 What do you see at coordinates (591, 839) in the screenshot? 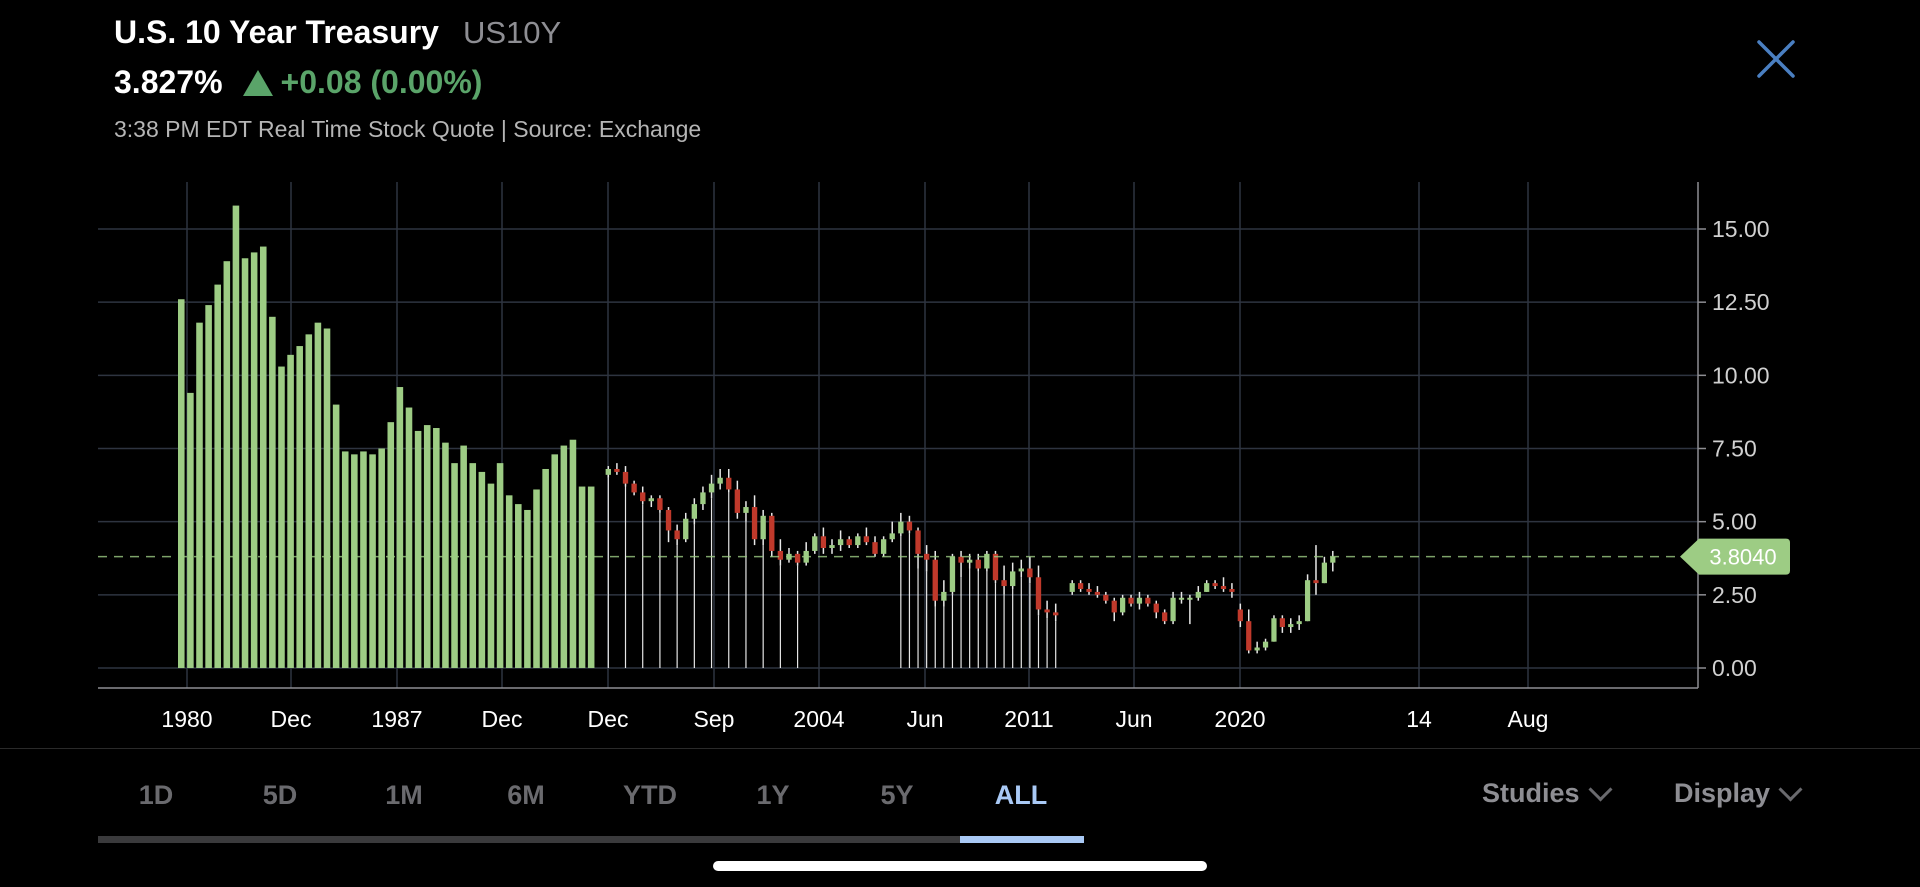
I see `range-track` at bounding box center [591, 839].